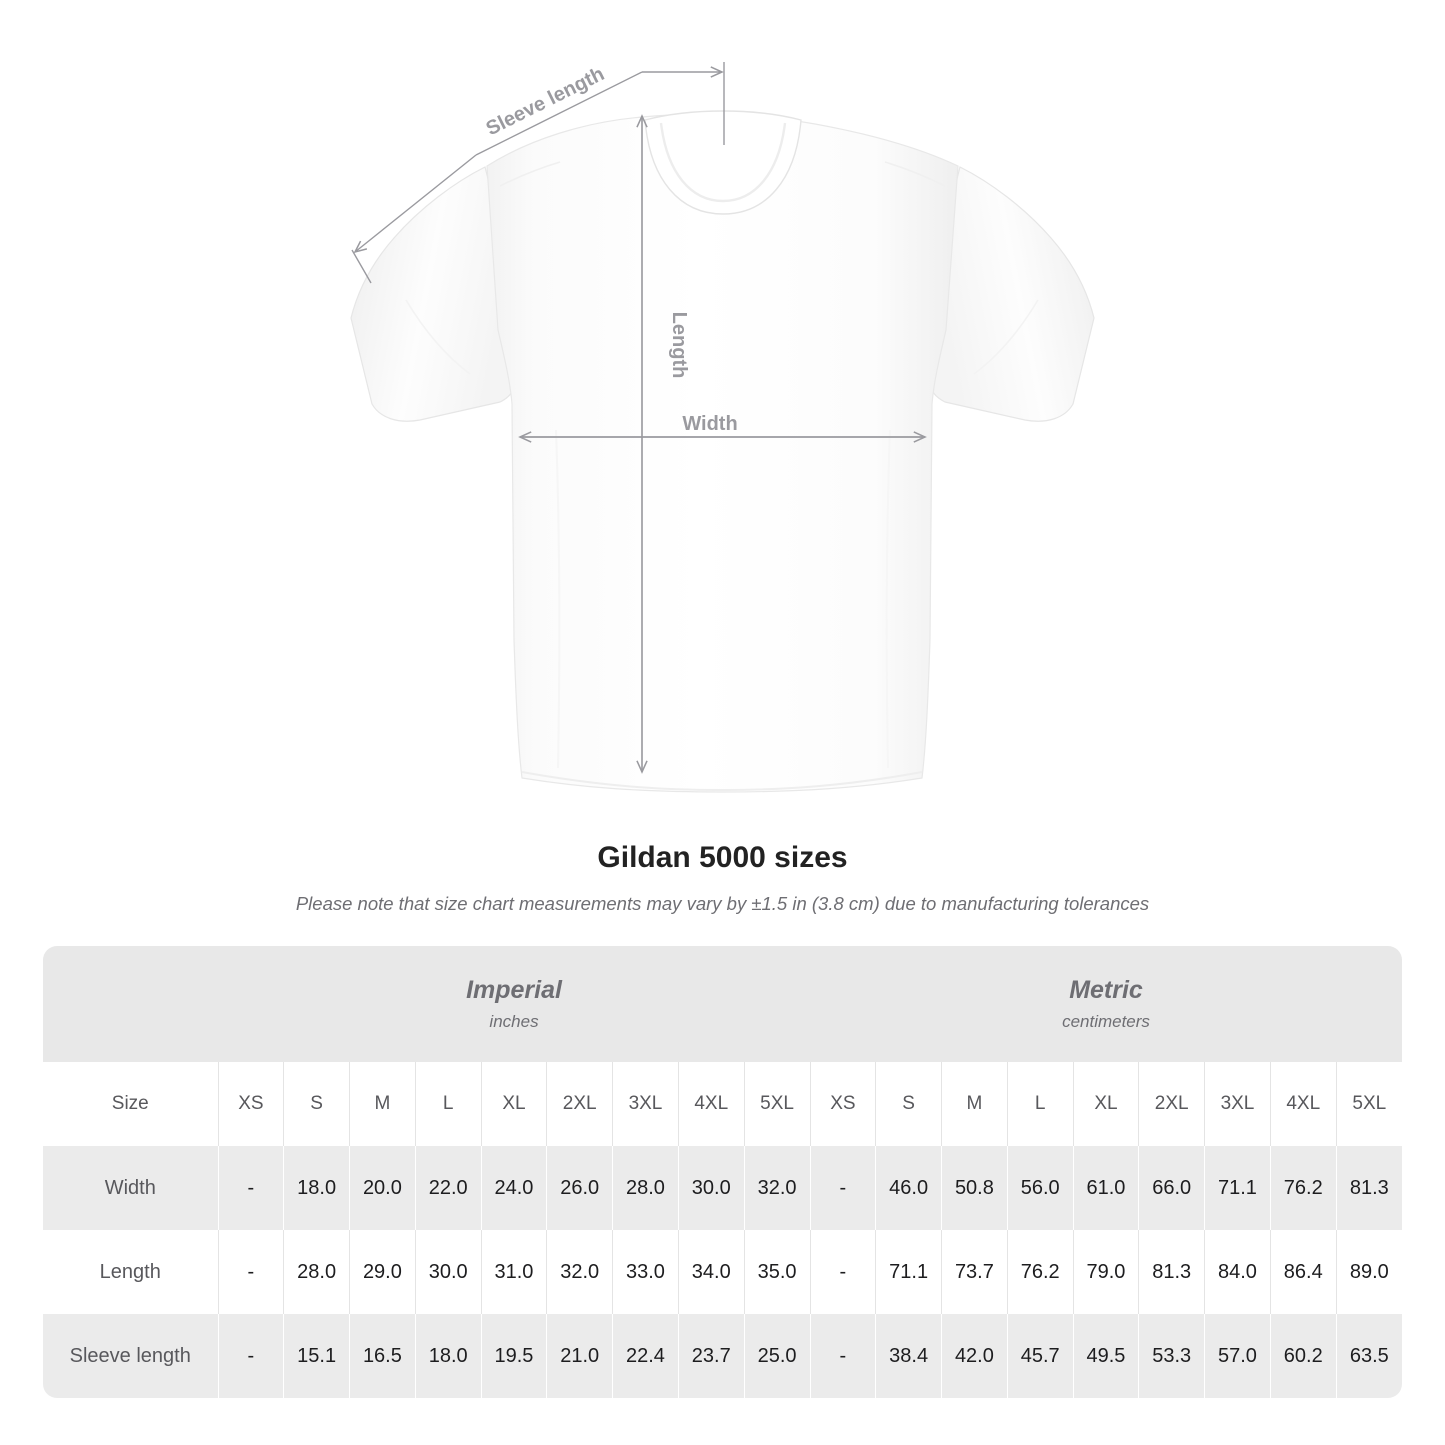 The image size is (1445, 1445). Describe the element at coordinates (130, 1272) in the screenshot. I see `row-label: Length` at that location.